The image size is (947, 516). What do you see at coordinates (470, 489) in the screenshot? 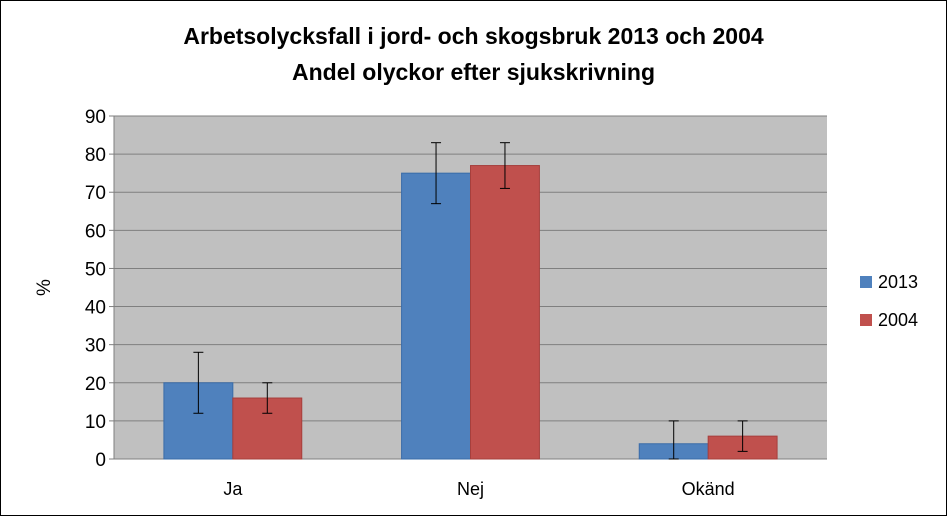
I see `x-tick-label-Nej: Nej` at bounding box center [470, 489].